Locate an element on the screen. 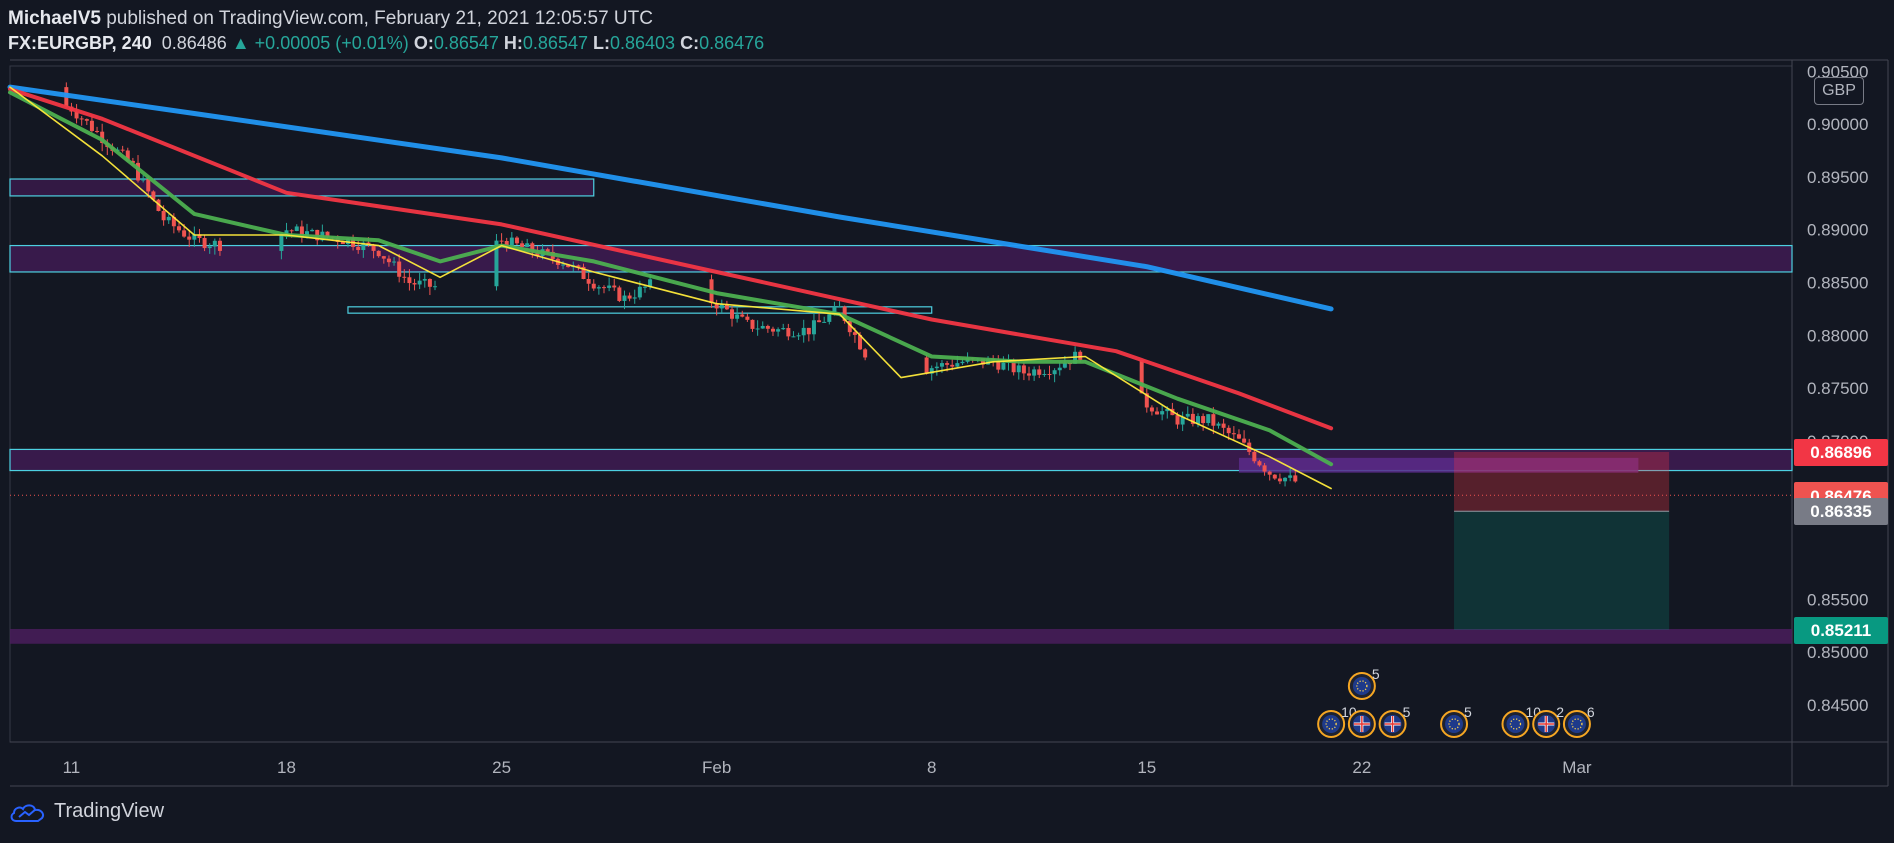  close-value: 0.86476 is located at coordinates (732, 43).